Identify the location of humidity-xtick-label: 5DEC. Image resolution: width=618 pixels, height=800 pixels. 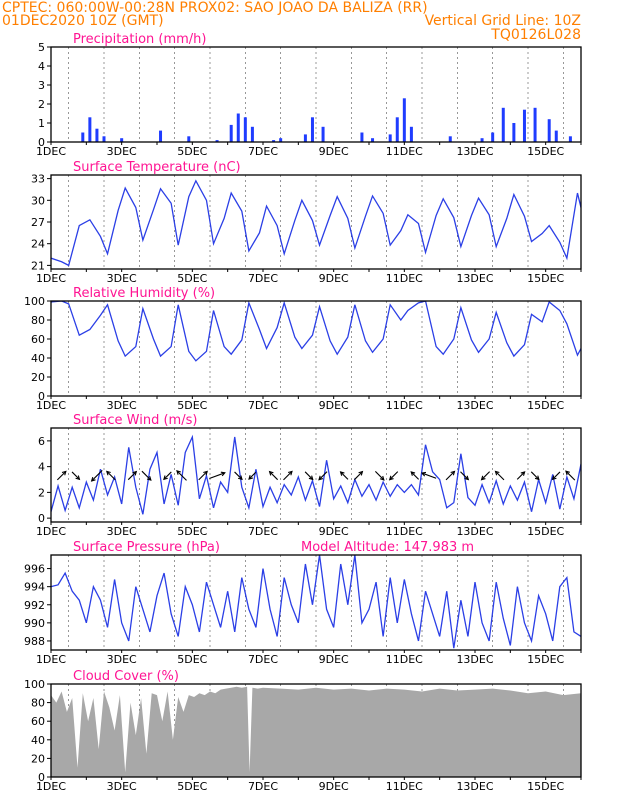
(192, 405).